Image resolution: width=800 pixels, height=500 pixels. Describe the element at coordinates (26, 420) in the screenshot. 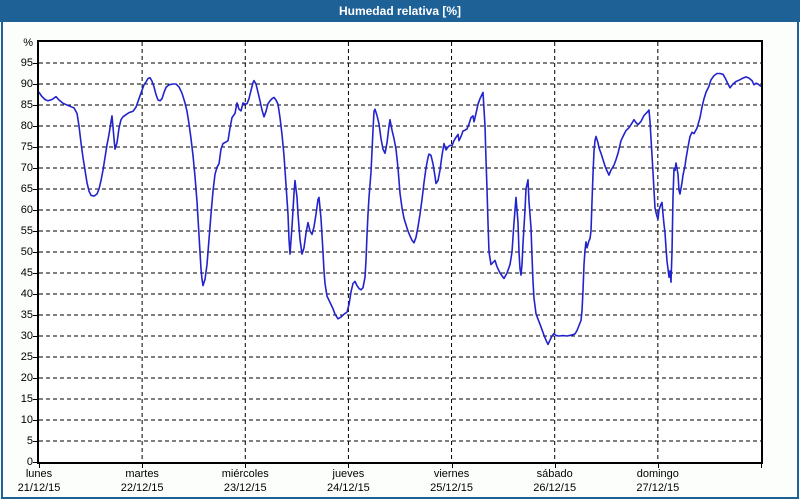

I see `y-tick-label: 10` at that location.